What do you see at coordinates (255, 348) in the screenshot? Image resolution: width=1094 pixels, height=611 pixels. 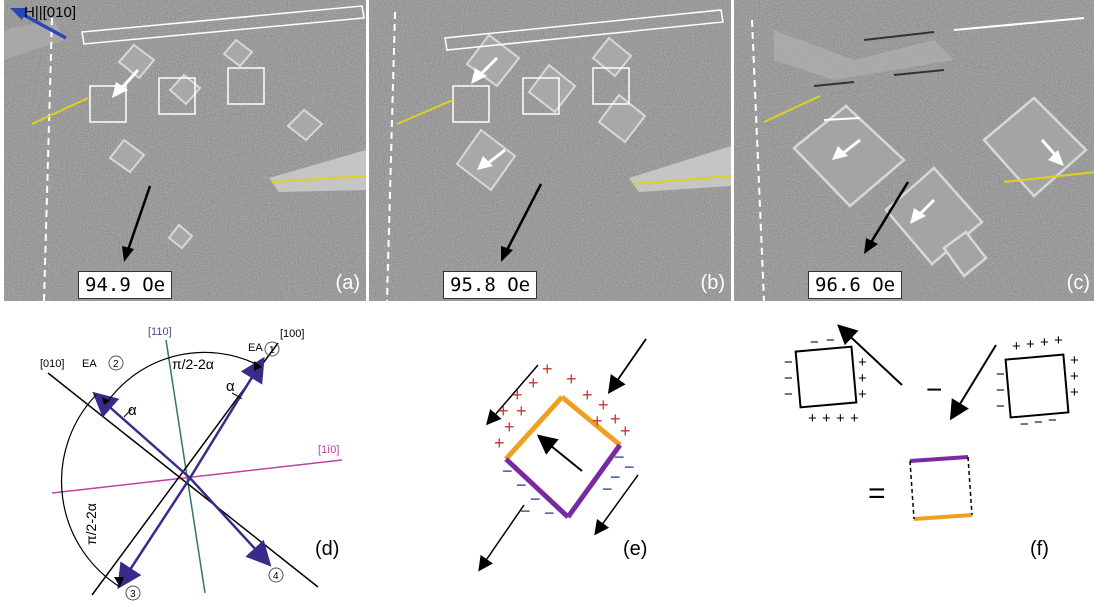 I see `ea-label-1: EA` at bounding box center [255, 348].